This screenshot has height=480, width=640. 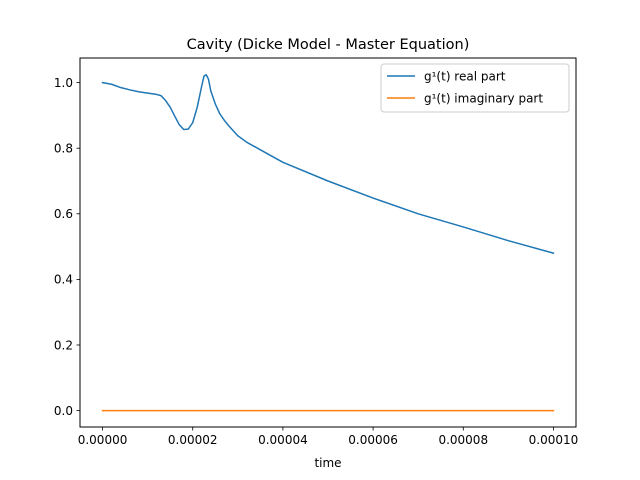 What do you see at coordinates (283, 440) in the screenshot?
I see `x-tick-label: 0.00004` at bounding box center [283, 440].